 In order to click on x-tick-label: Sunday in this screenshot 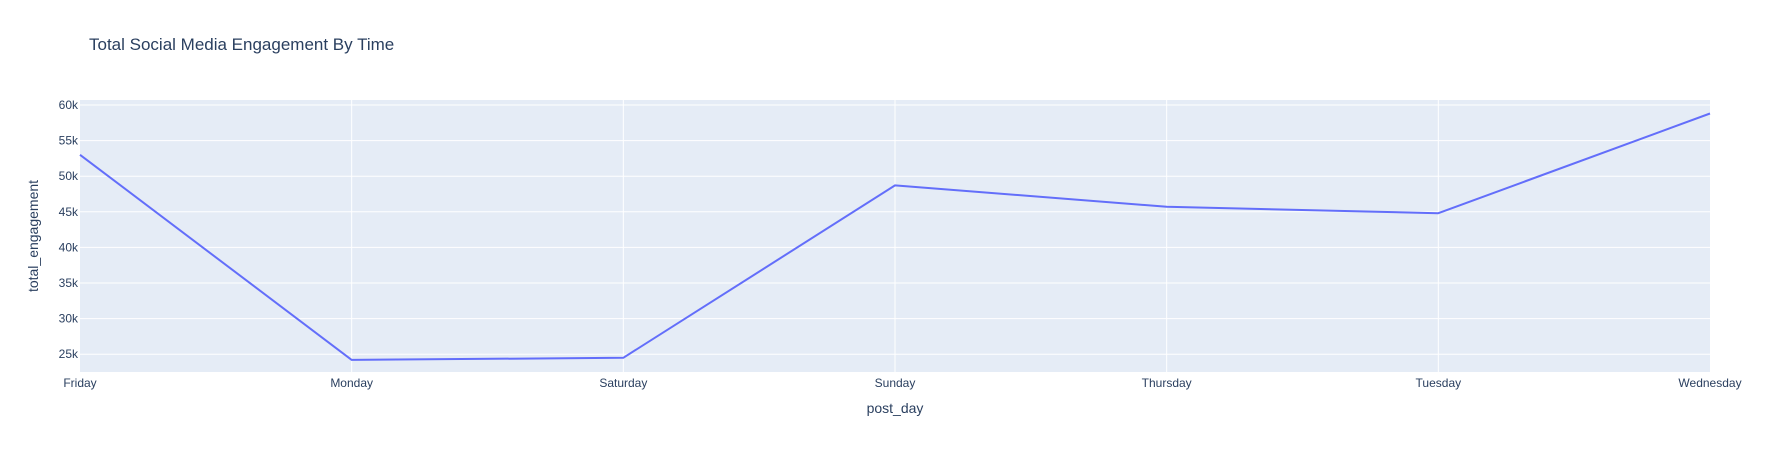, I will do `click(895, 383)`.